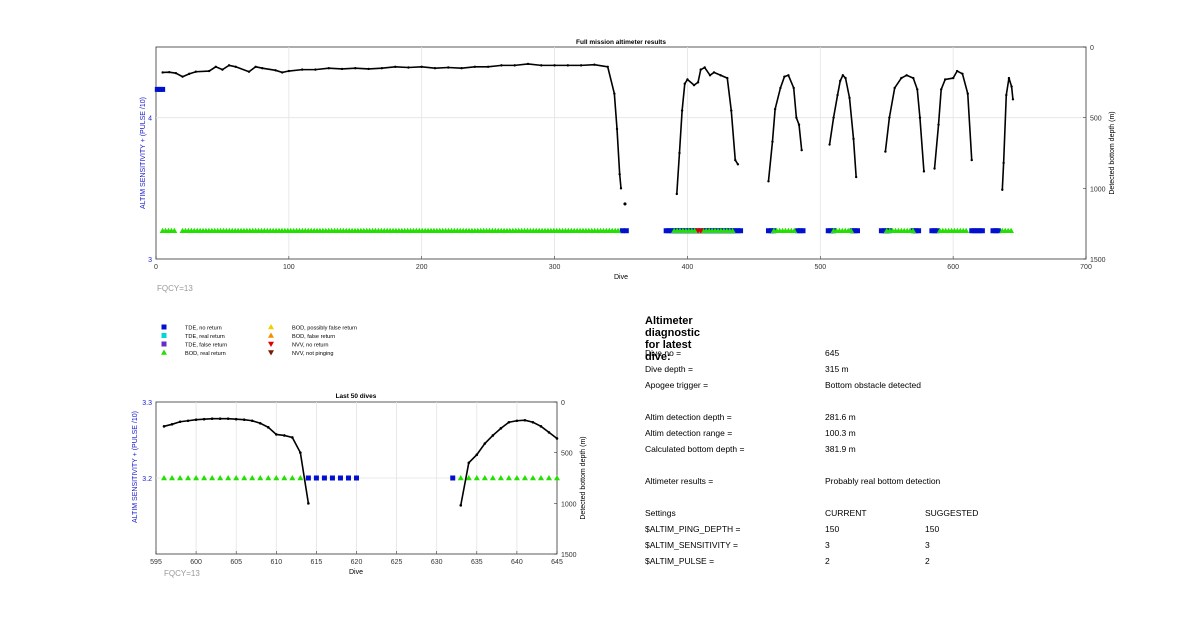 The image size is (1200, 622). Describe the element at coordinates (397, 562) in the screenshot. I see `x-tick-label: 625` at that location.